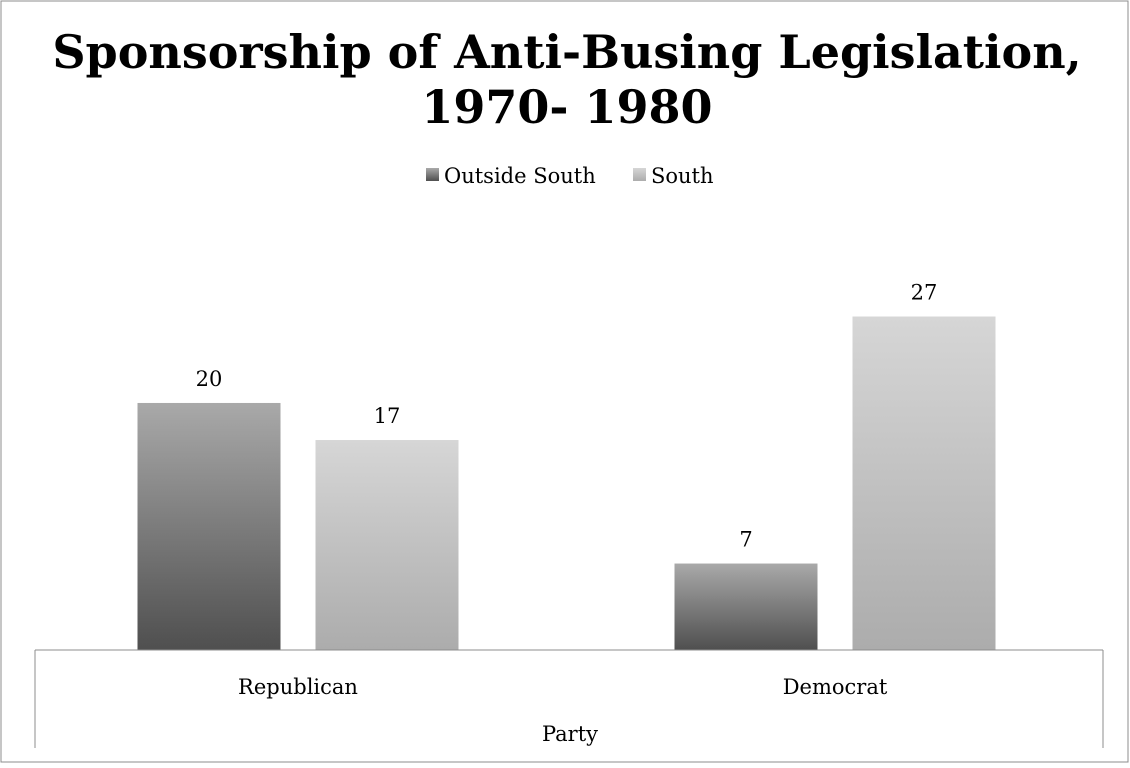 This screenshot has width=1130, height=768. I want to click on legend: Outside South South, so click(570, 176).